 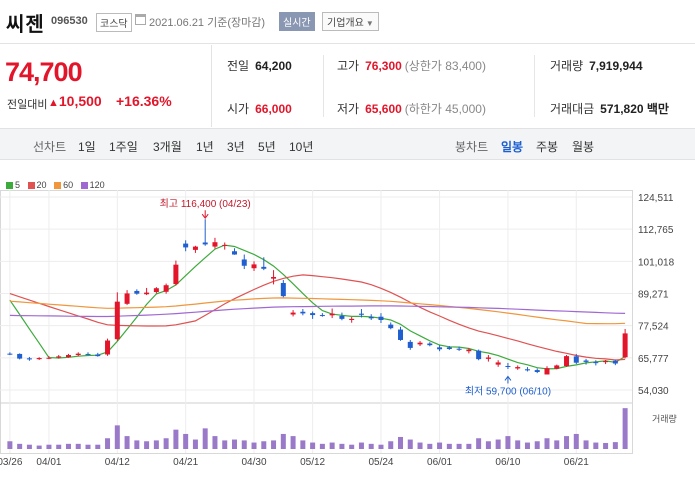 I want to click on low-cell: 저가 65,600 (하한가 45,000), so click(x=411, y=108).